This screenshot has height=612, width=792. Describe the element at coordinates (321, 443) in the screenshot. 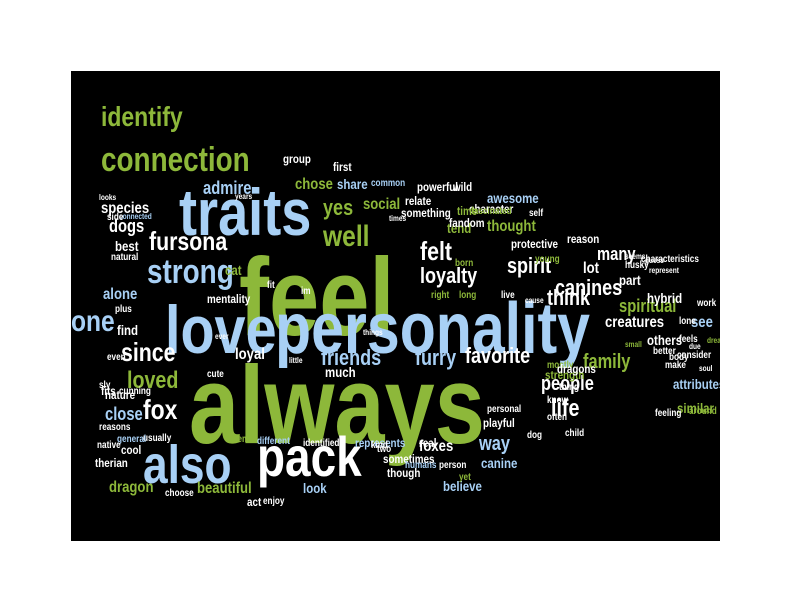

I see `word-identified: identified` at that location.